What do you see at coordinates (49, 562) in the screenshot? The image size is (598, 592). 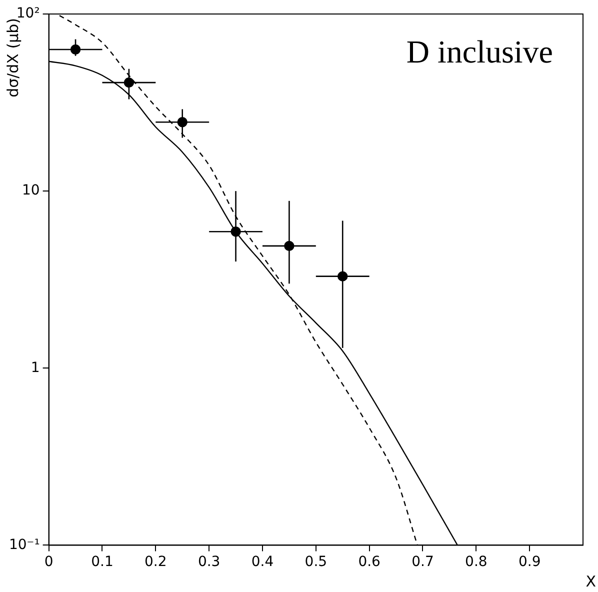 I see `x-tick-label: 0` at bounding box center [49, 562].